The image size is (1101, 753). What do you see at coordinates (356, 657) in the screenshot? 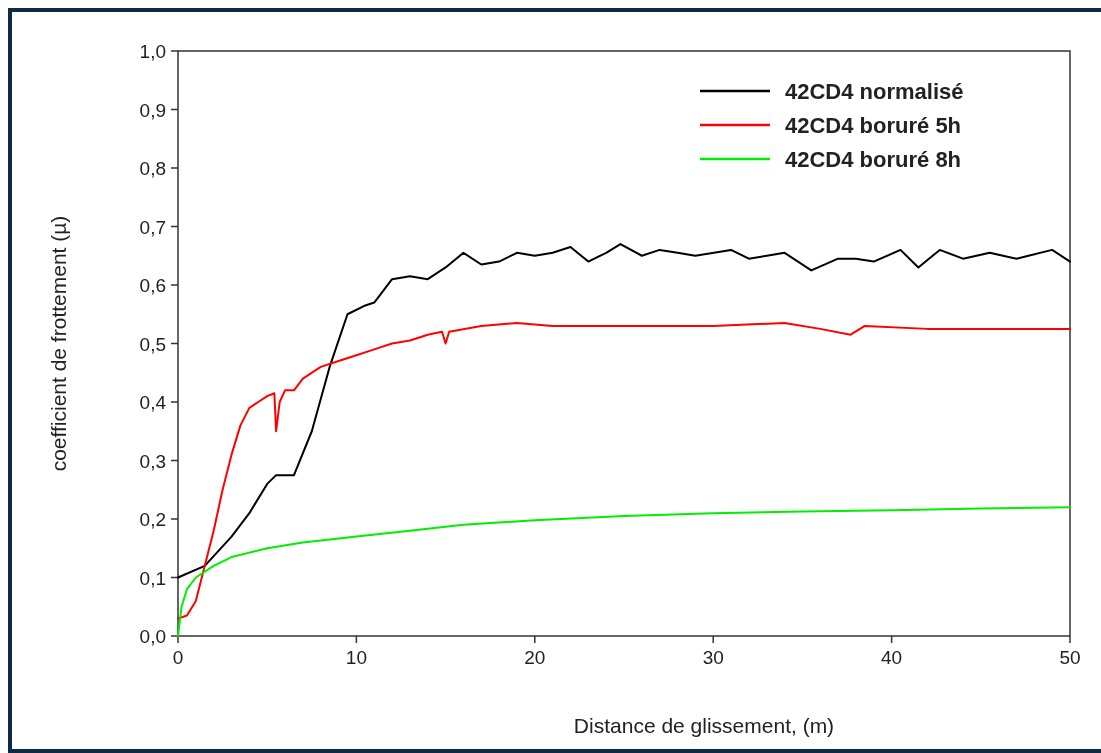
I see `x-tick-label: 10` at bounding box center [356, 657].